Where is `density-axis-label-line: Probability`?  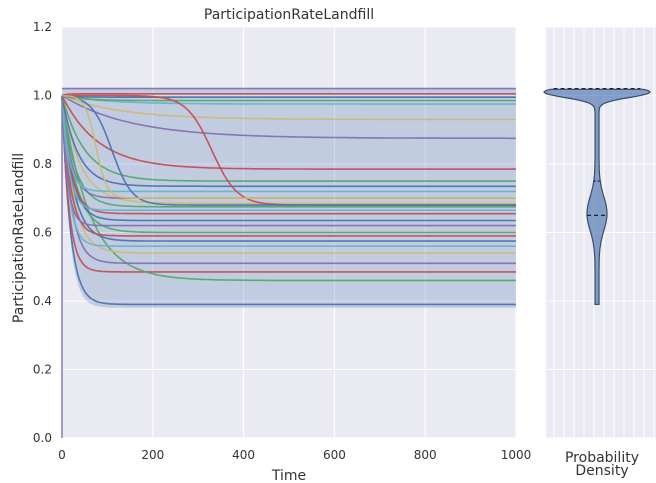
density-axis-label-line: Probability is located at coordinates (602, 458).